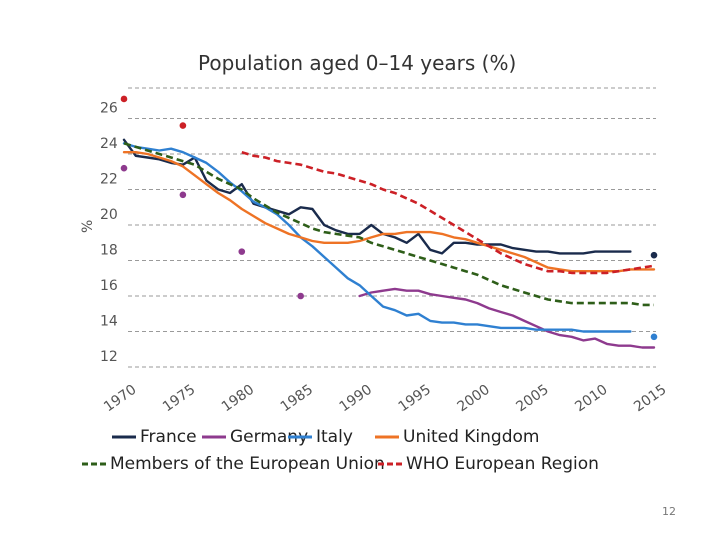 The image size is (720, 540). What do you see at coordinates (473, 399) in the screenshot?
I see `x-tick-2000: 2000` at bounding box center [473, 399].